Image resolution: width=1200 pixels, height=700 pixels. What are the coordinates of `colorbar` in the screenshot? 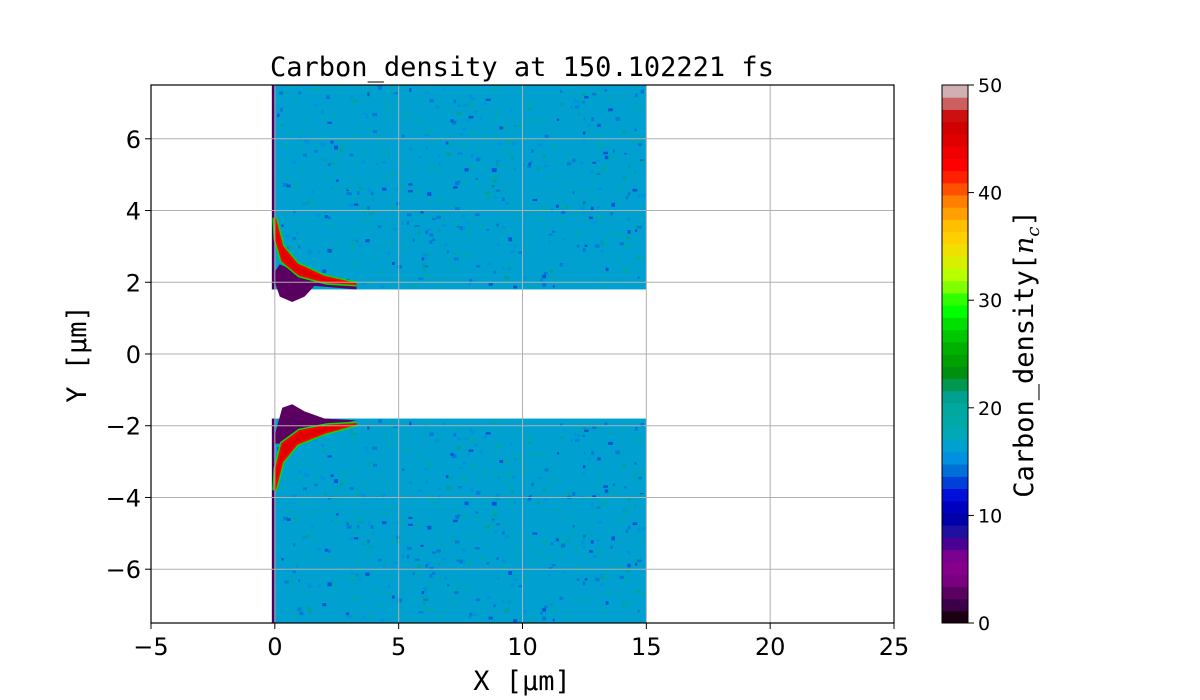 It's located at (955, 354).